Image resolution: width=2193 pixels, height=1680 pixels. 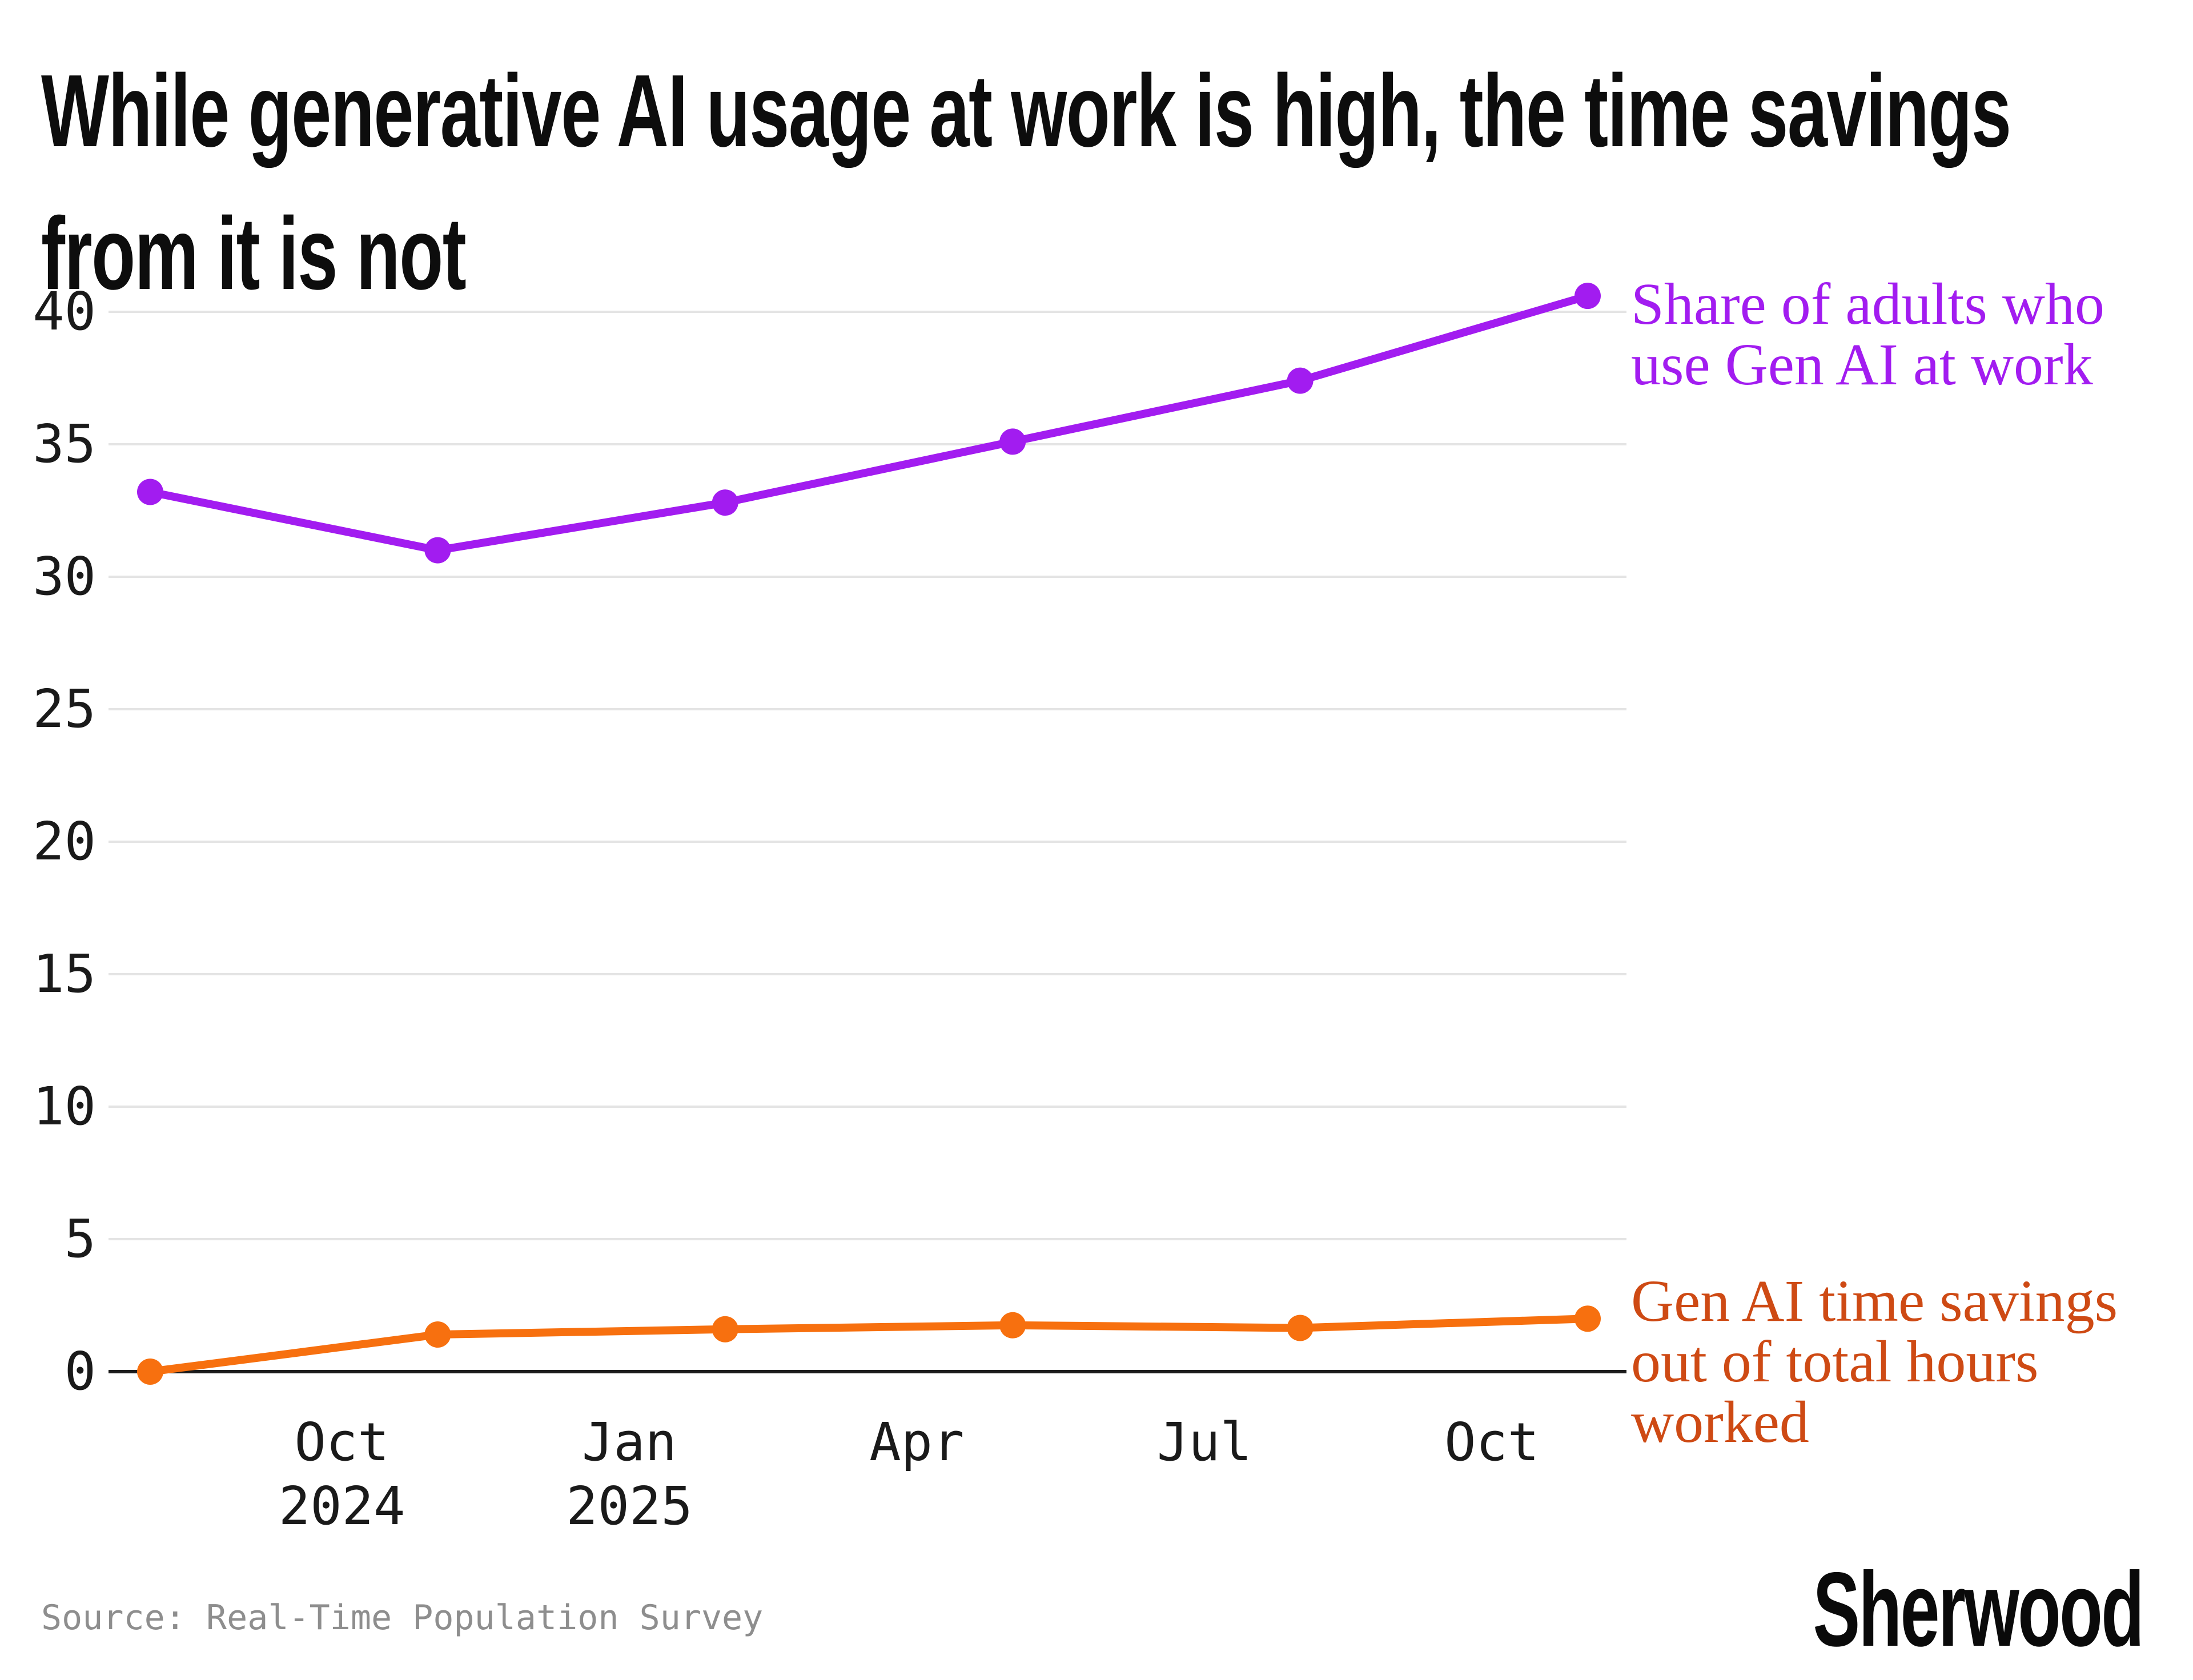 I want to click on data-point-0-may-2025, so click(x=1012, y=441).